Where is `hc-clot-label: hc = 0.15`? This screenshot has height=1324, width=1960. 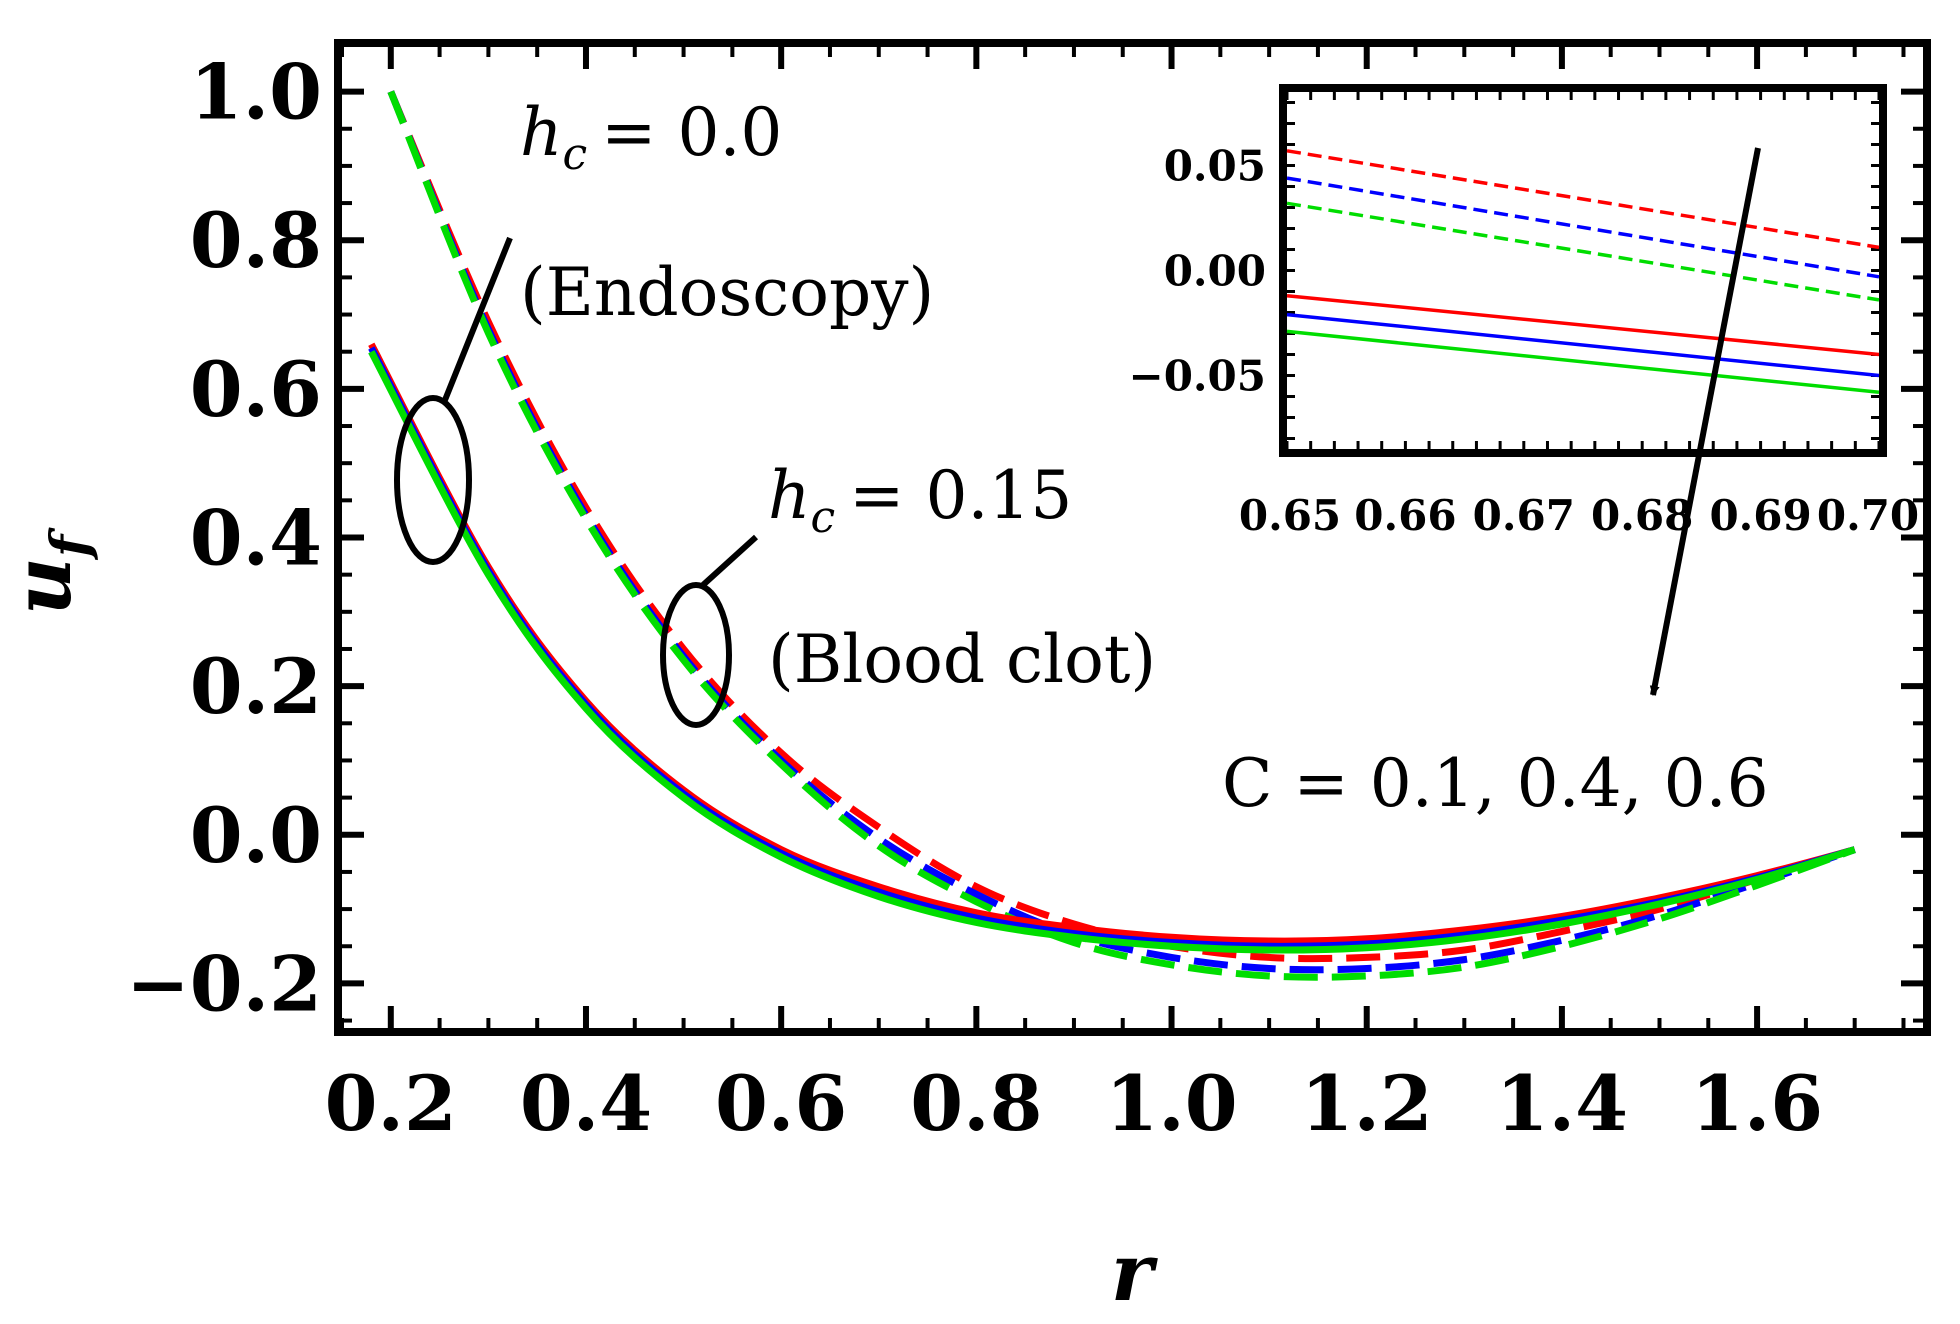
hc-clot-label: hc = 0.15 is located at coordinates (920, 500).